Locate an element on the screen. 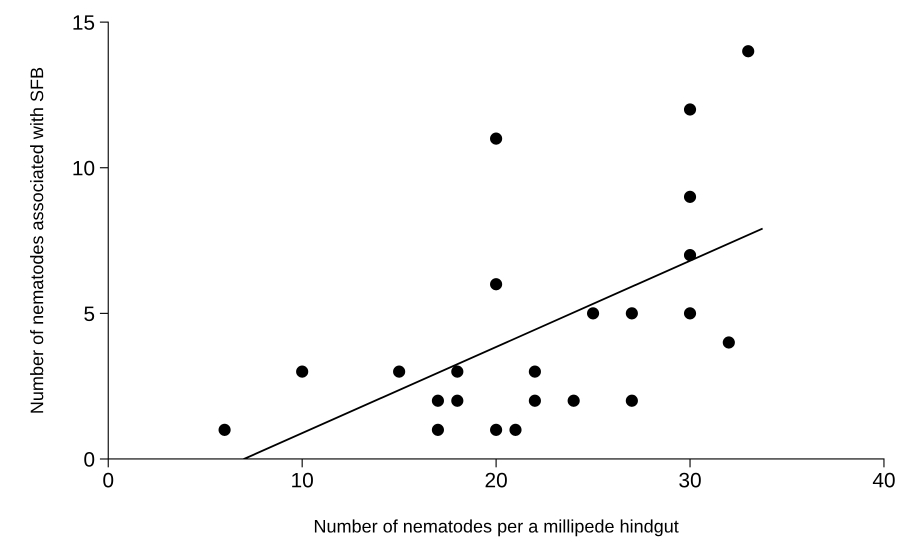 The height and width of the screenshot is (553, 902). x-tick-label: 40 is located at coordinates (883, 480).